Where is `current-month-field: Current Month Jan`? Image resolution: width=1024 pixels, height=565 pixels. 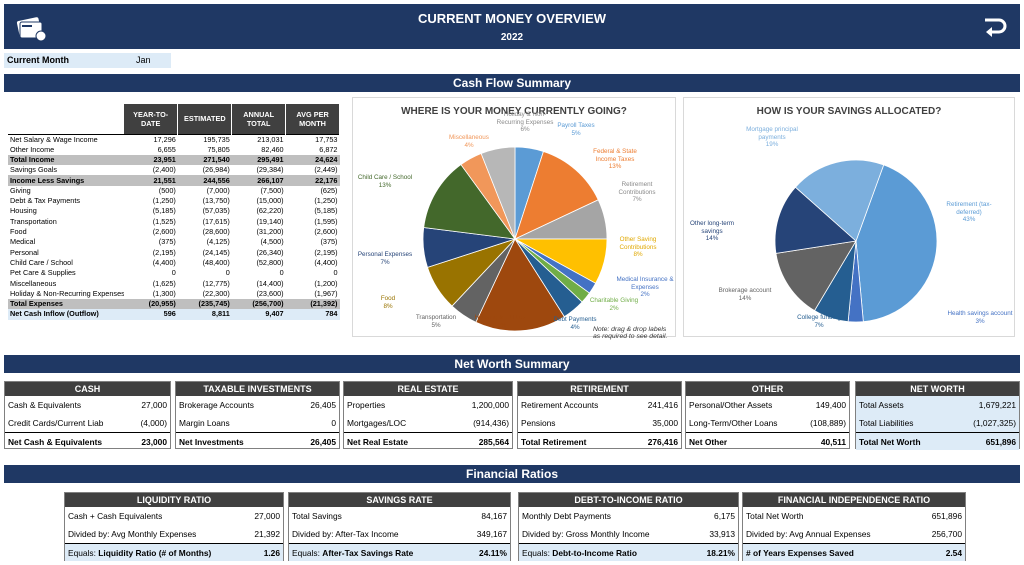
current-month-field: Current Month Jan is located at coordinates (87, 60).